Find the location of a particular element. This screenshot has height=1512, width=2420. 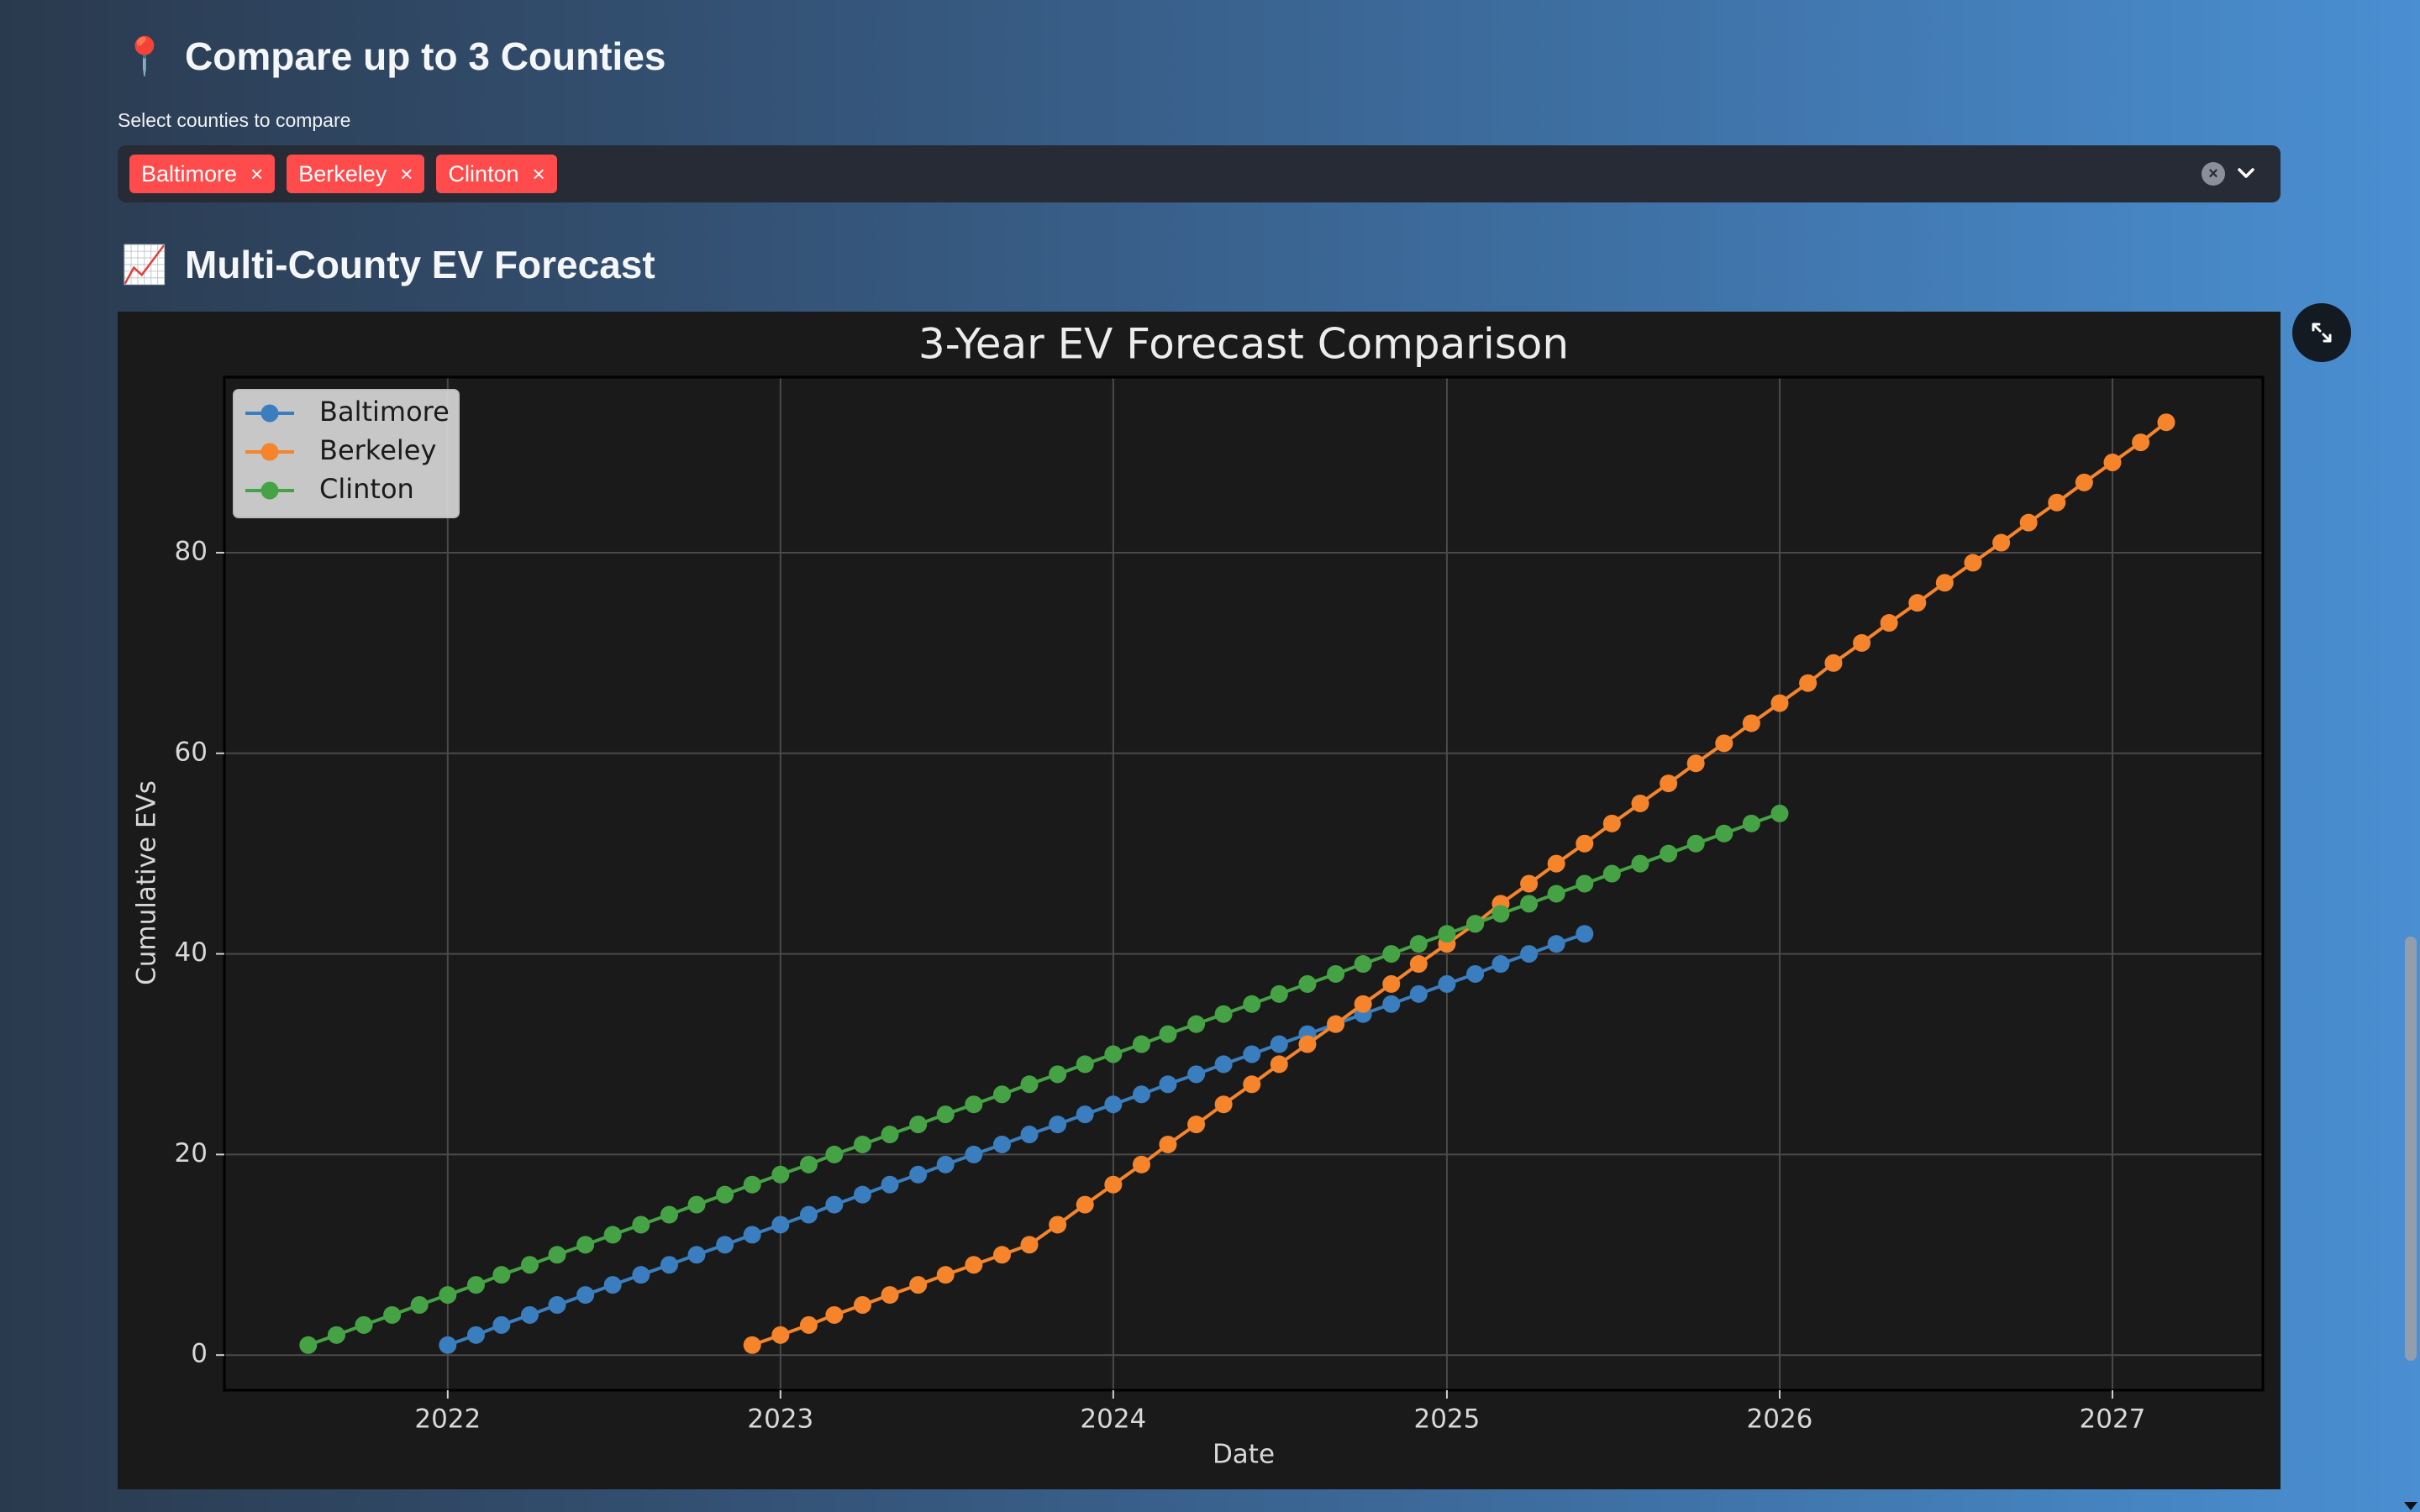

chevron-down-icon is located at coordinates (2246, 173).